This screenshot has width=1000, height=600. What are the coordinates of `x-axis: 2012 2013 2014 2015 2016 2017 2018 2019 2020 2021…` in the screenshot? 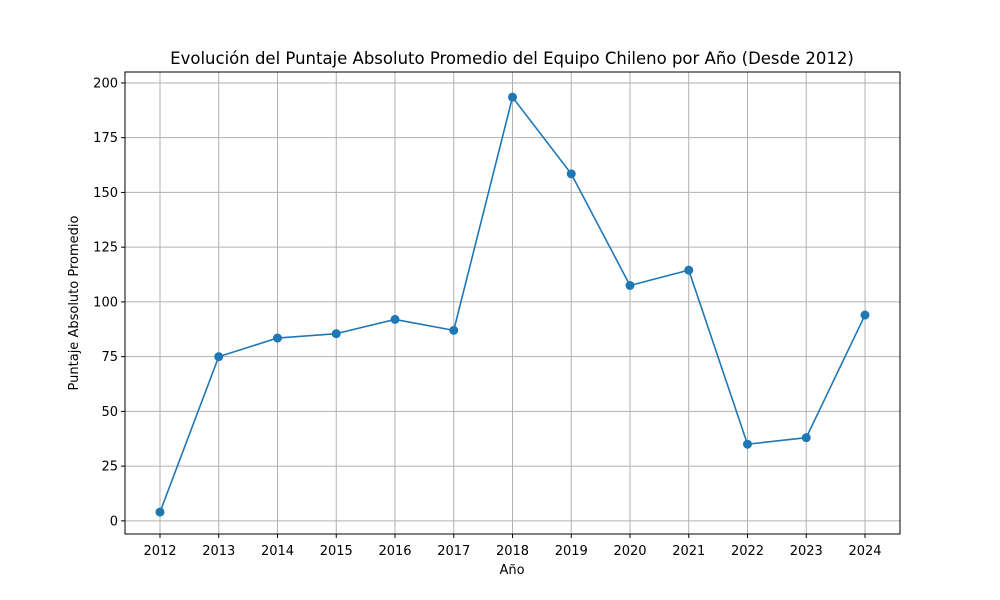 It's located at (512, 546).